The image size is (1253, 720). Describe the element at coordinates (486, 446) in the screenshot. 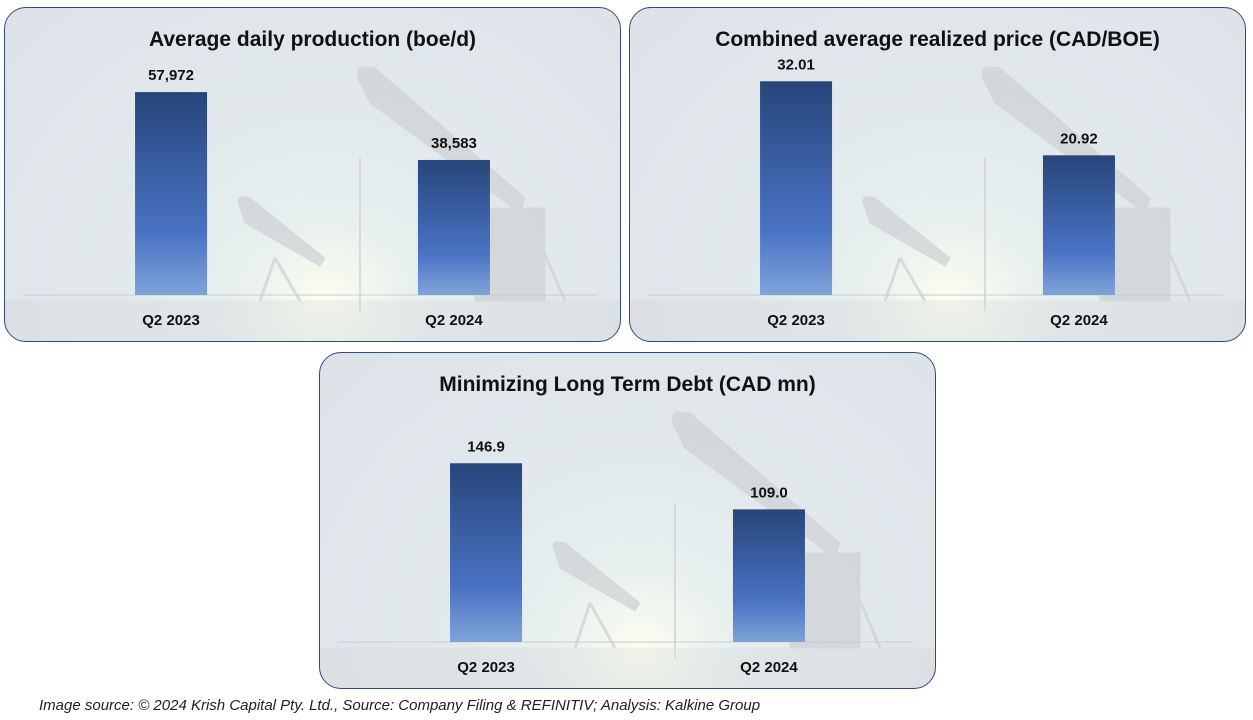

I see `bar-value-label: 146.9` at that location.